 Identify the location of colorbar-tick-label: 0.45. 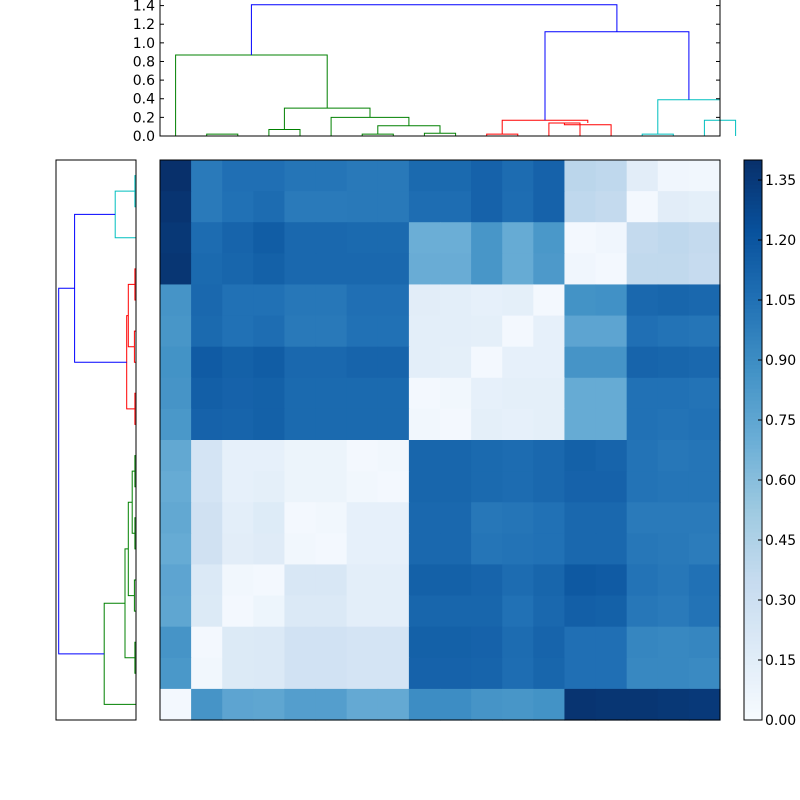
(780, 541).